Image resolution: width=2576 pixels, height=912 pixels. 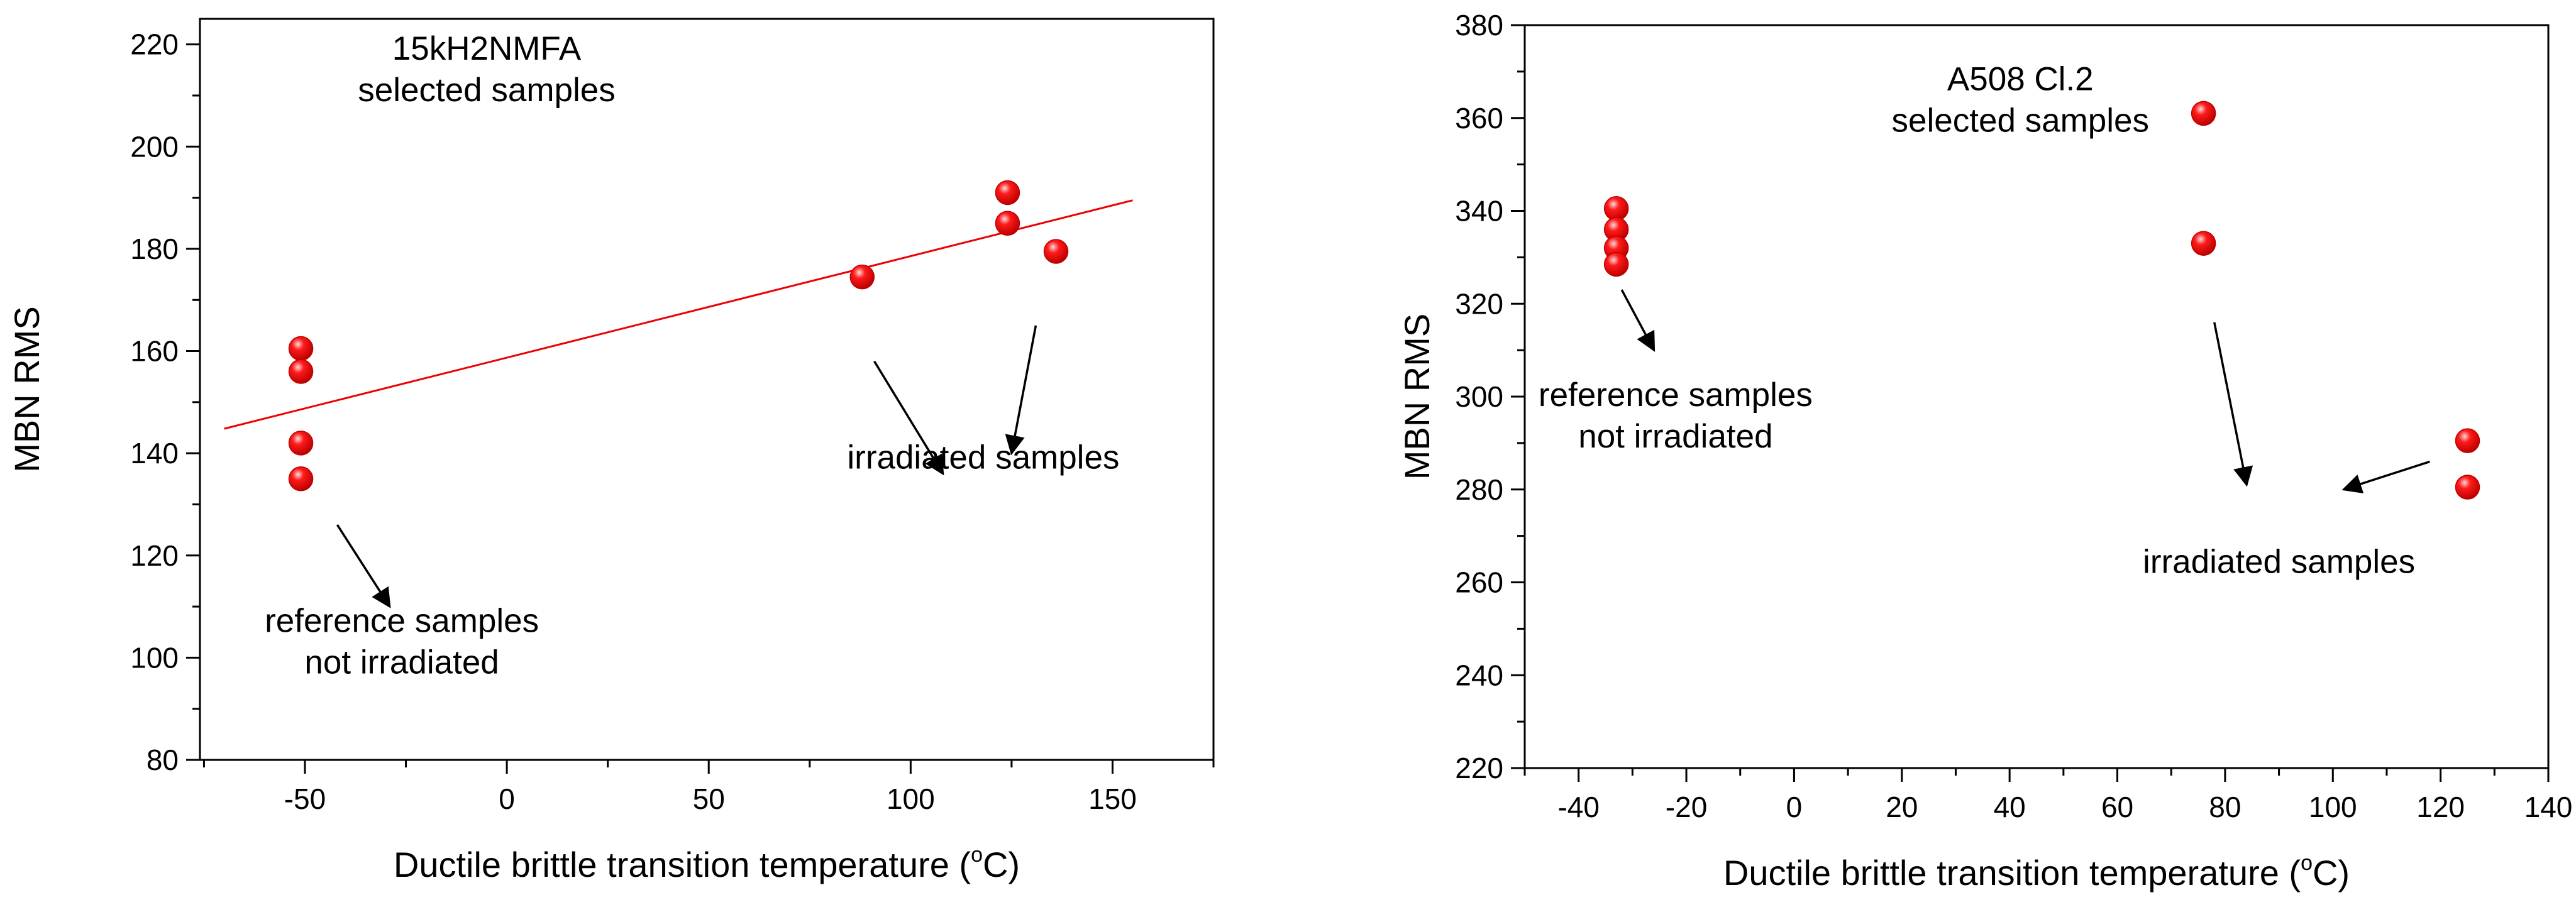 What do you see at coordinates (154, 555) in the screenshot?
I see `y-tick-label: 120` at bounding box center [154, 555].